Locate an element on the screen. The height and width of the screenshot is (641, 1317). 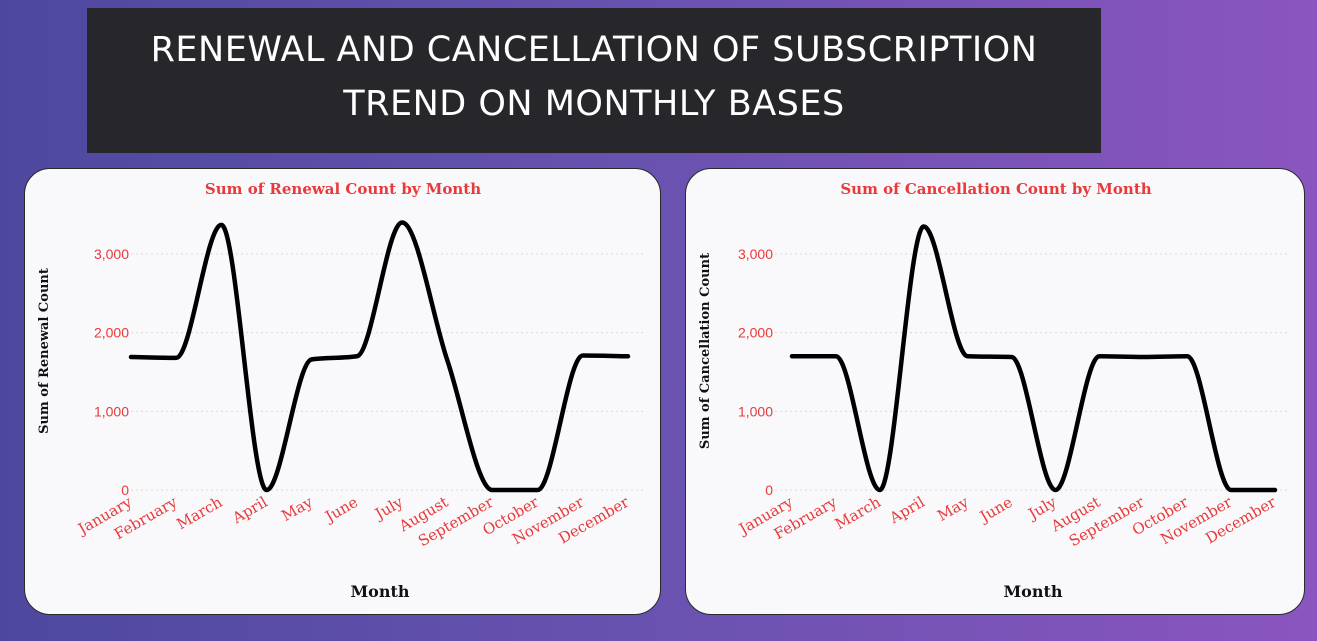
chart-title: Sum of Cancellation Count by Month is located at coordinates (995, 189).